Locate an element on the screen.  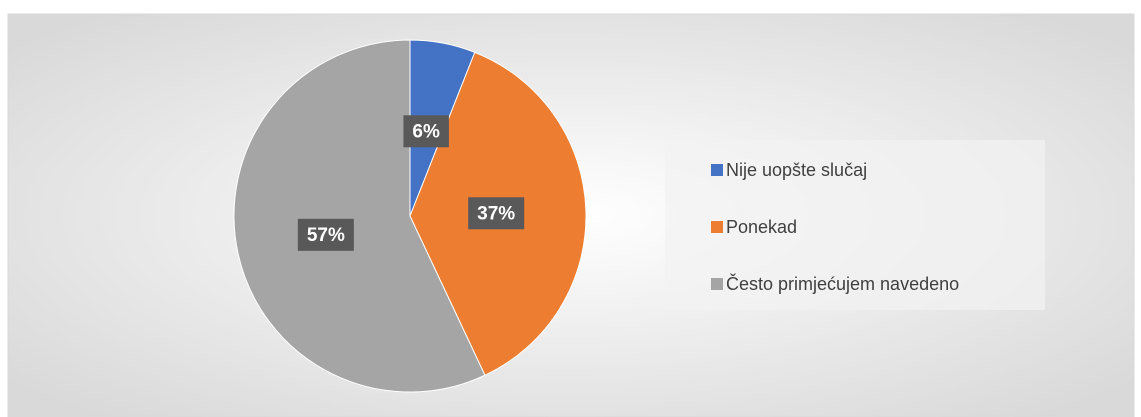
data-label: 37% is located at coordinates (496, 213).